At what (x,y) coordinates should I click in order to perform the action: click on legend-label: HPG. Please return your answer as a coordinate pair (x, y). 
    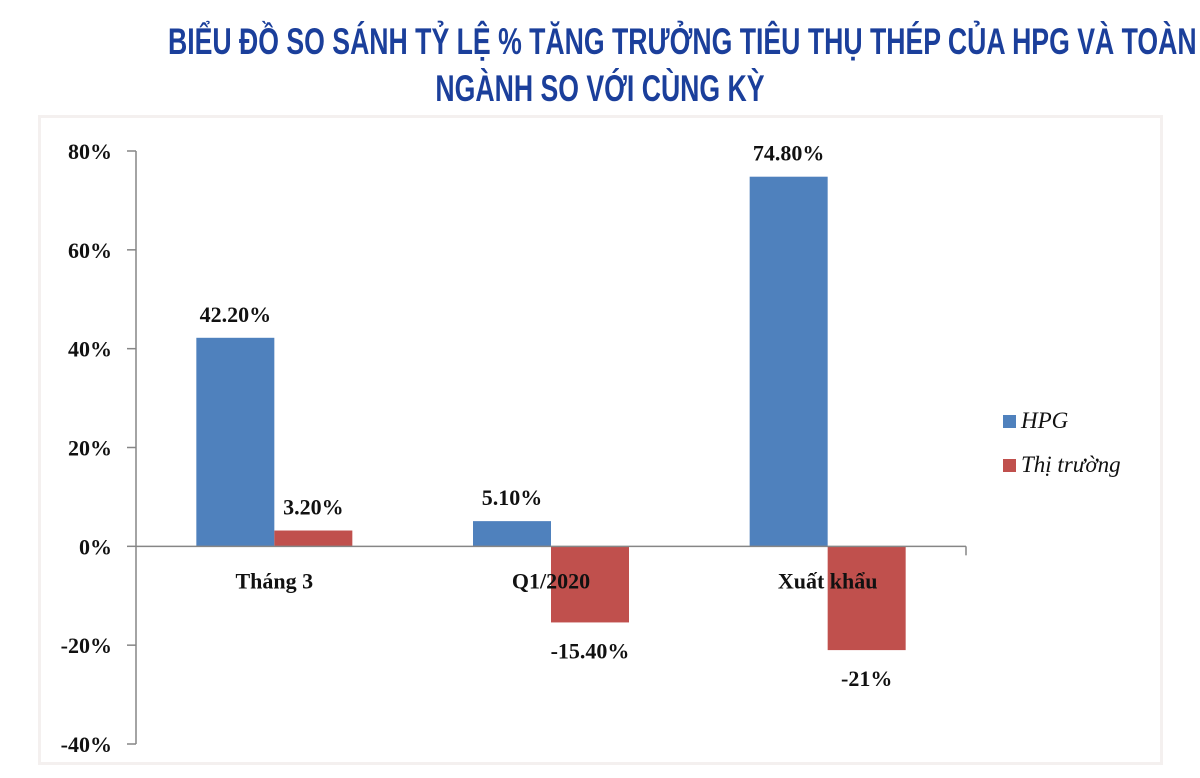
    Looking at the image, I should click on (1044, 420).